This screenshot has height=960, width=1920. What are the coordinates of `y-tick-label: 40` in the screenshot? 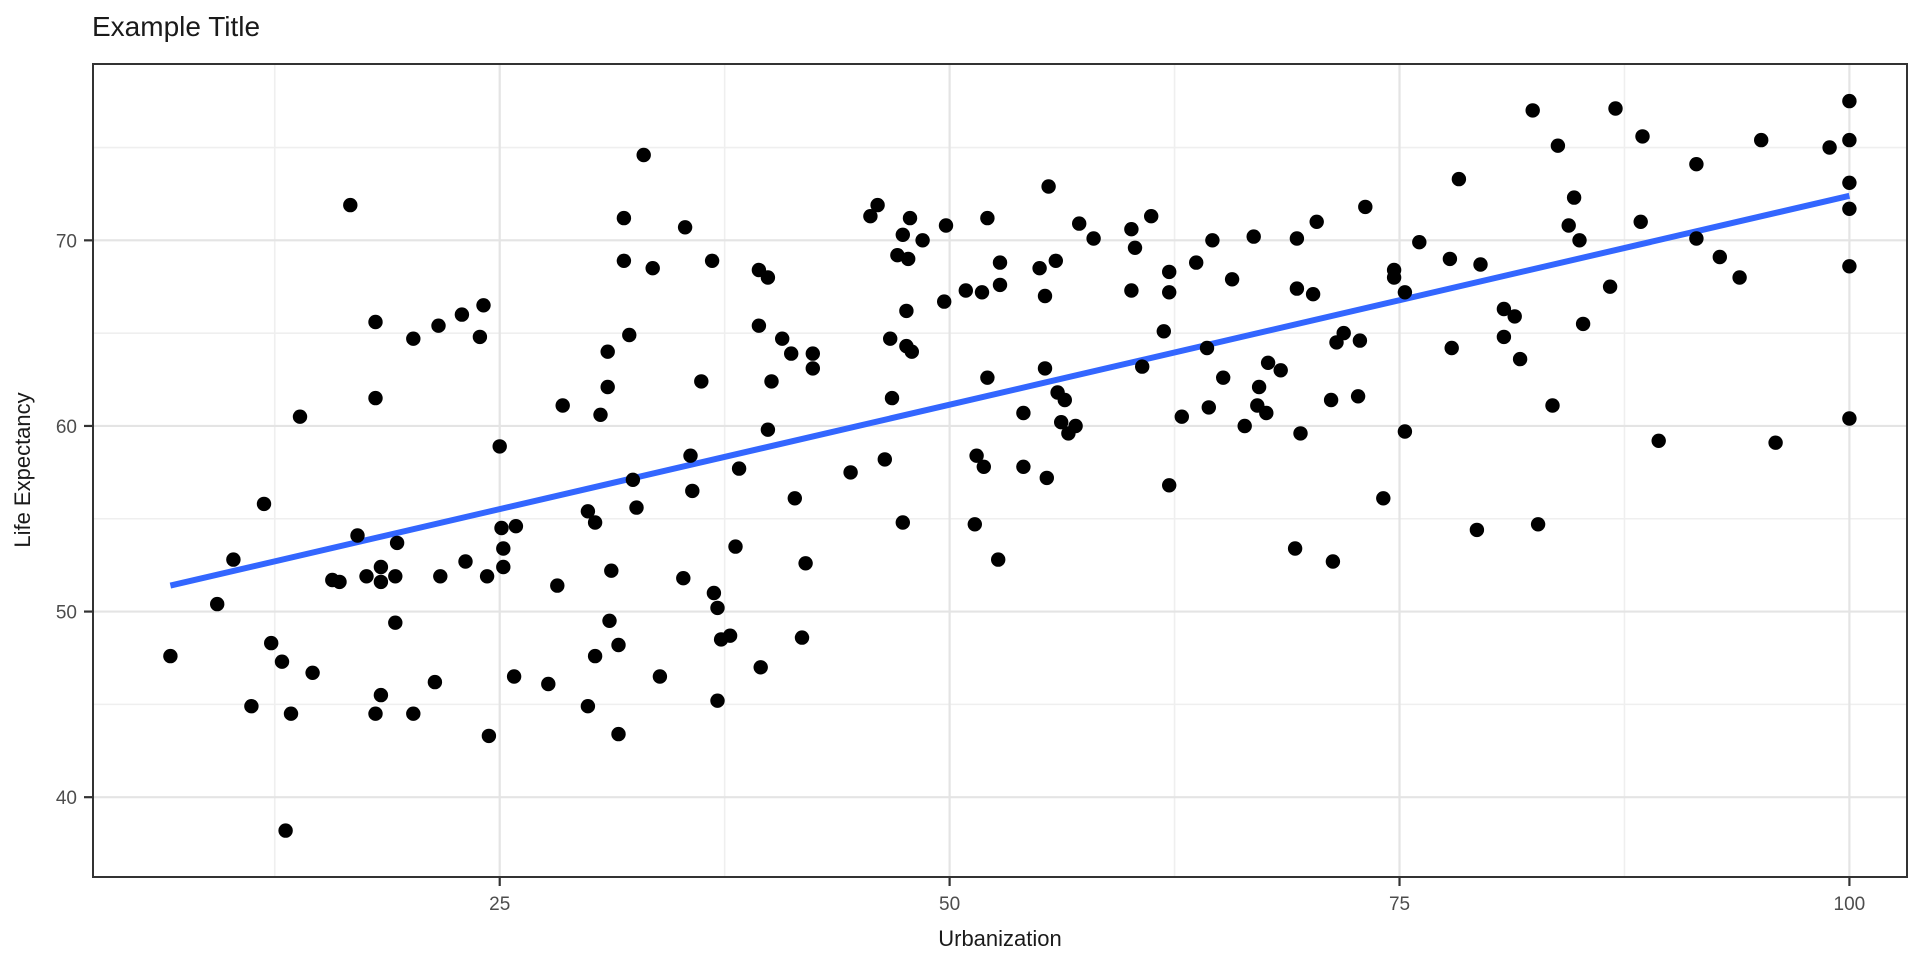 It's located at (66, 798).